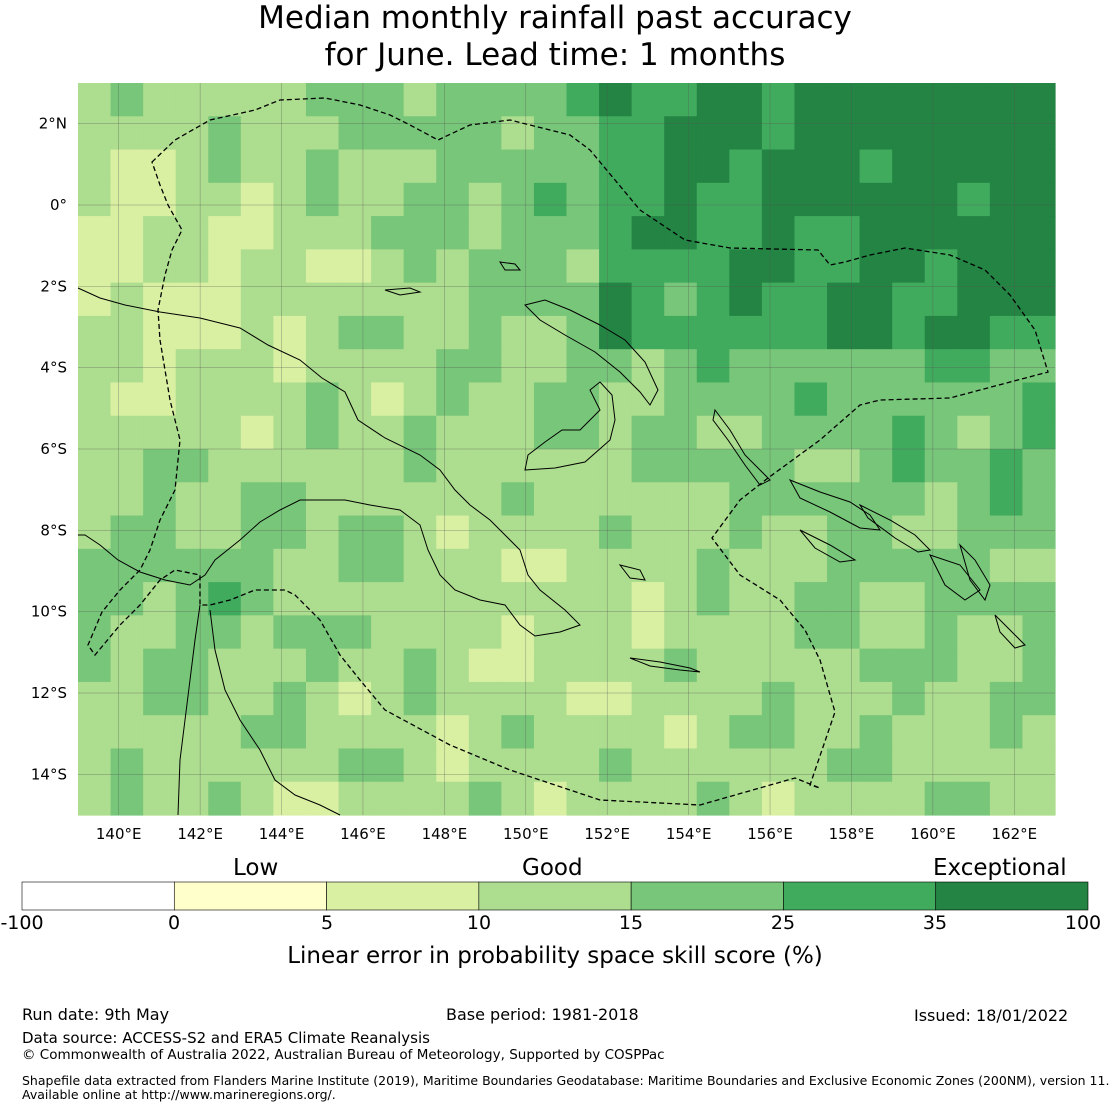  What do you see at coordinates (555, 18) in the screenshot?
I see `title-line-1: Median monthly rainfall past accuracy` at bounding box center [555, 18].